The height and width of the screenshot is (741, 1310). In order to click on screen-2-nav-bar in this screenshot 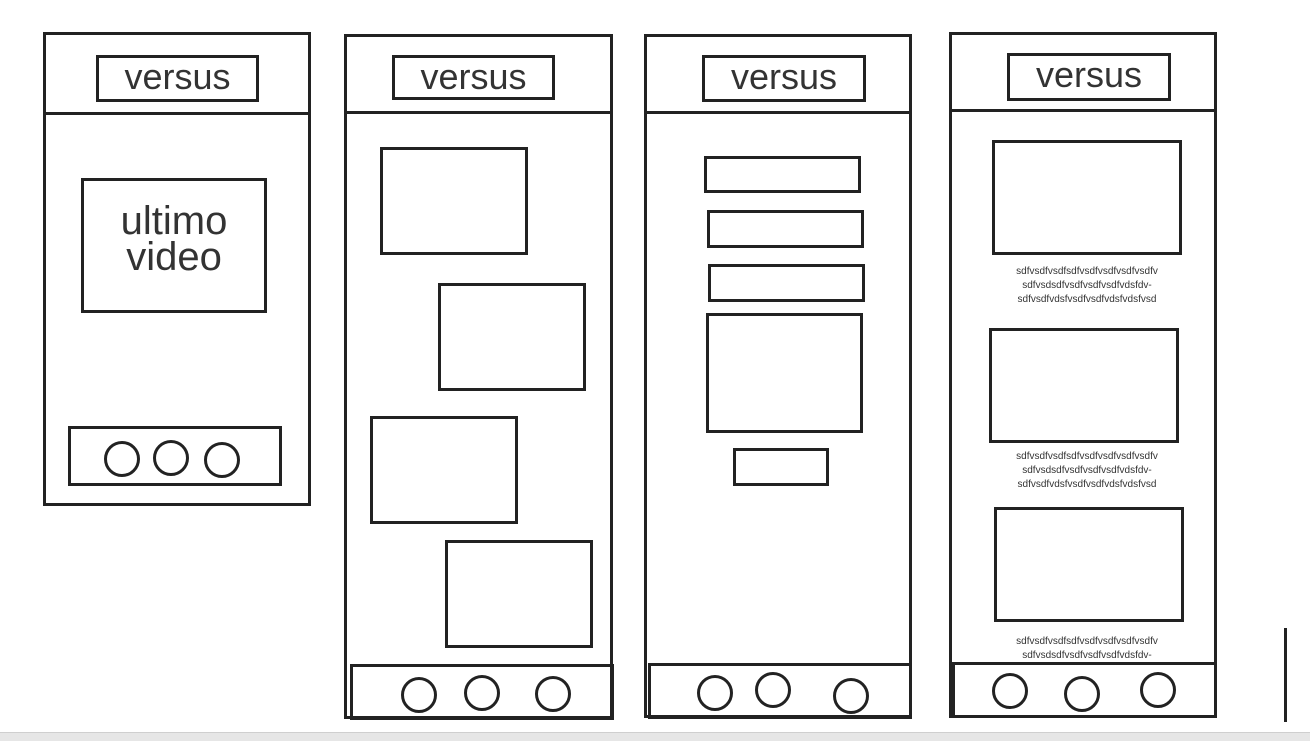, I will do `click(482, 692)`.